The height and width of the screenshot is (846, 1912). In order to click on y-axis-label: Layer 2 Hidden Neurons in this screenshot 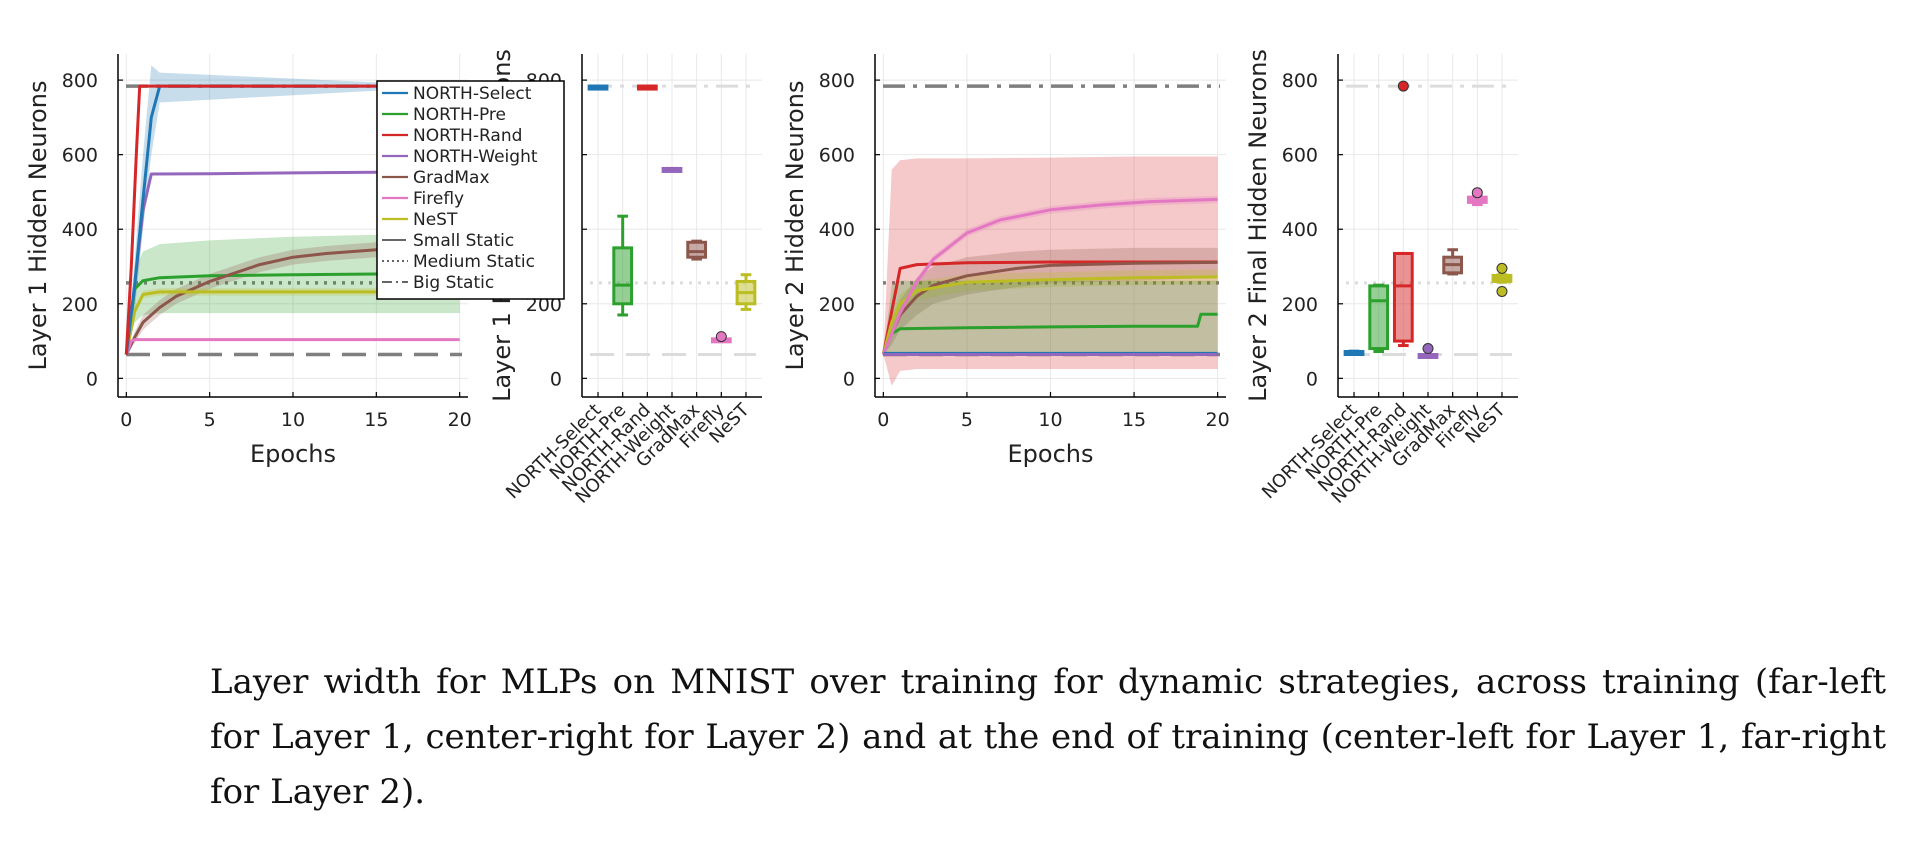, I will do `click(795, 226)`.